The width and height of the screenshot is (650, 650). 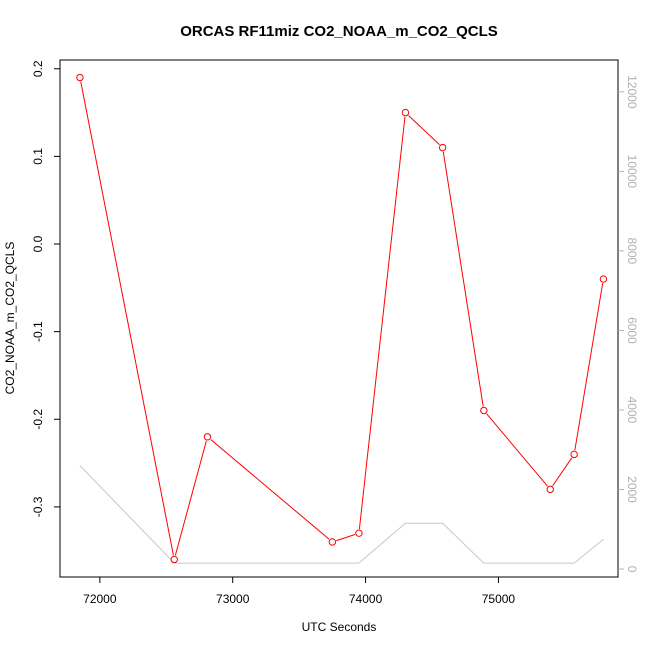 What do you see at coordinates (299, 591) in the screenshot?
I see `x-axis: 72000 73000 74000 75000` at bounding box center [299, 591].